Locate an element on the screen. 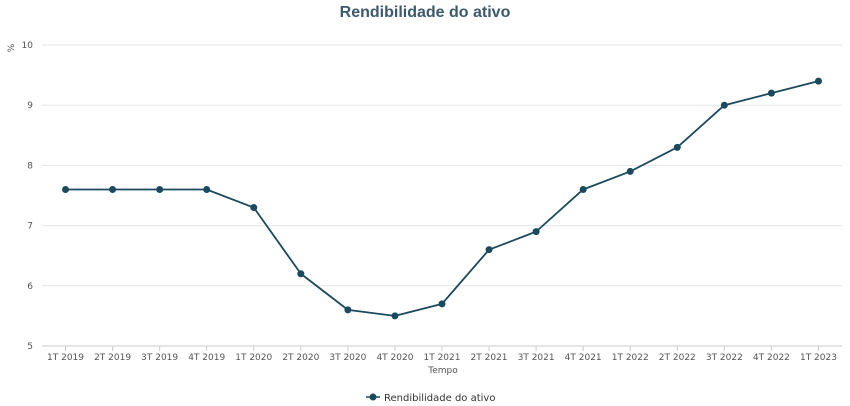  legend-label: Rendibilidade do ativo is located at coordinates (439, 398).